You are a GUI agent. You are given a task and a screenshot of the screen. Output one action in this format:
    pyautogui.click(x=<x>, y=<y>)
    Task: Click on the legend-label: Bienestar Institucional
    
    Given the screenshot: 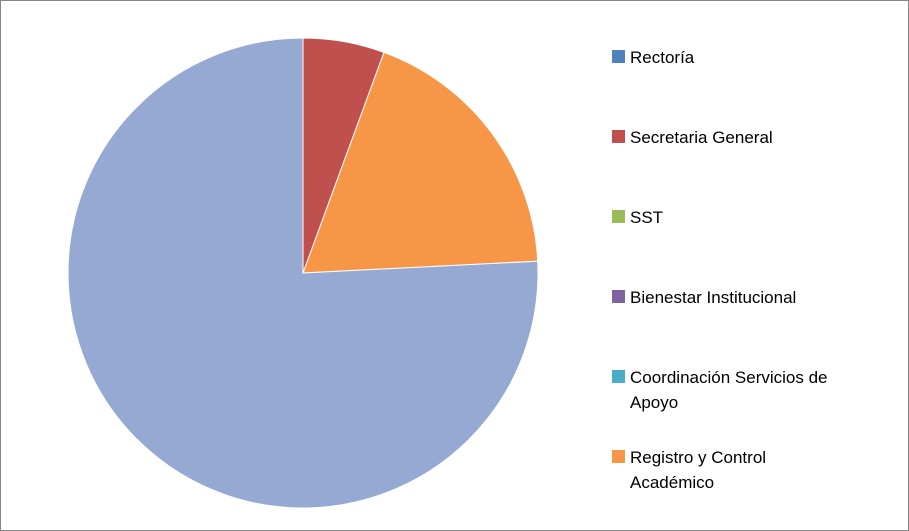 What is the action you would take?
    pyautogui.click(x=713, y=297)
    